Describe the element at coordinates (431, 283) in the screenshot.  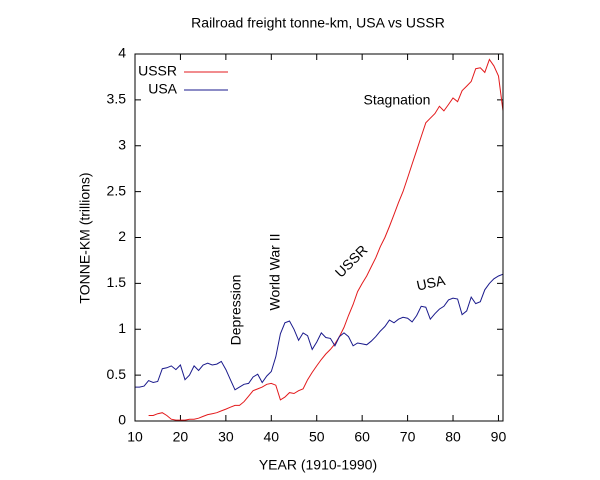
I see `annotation: USA` at that location.